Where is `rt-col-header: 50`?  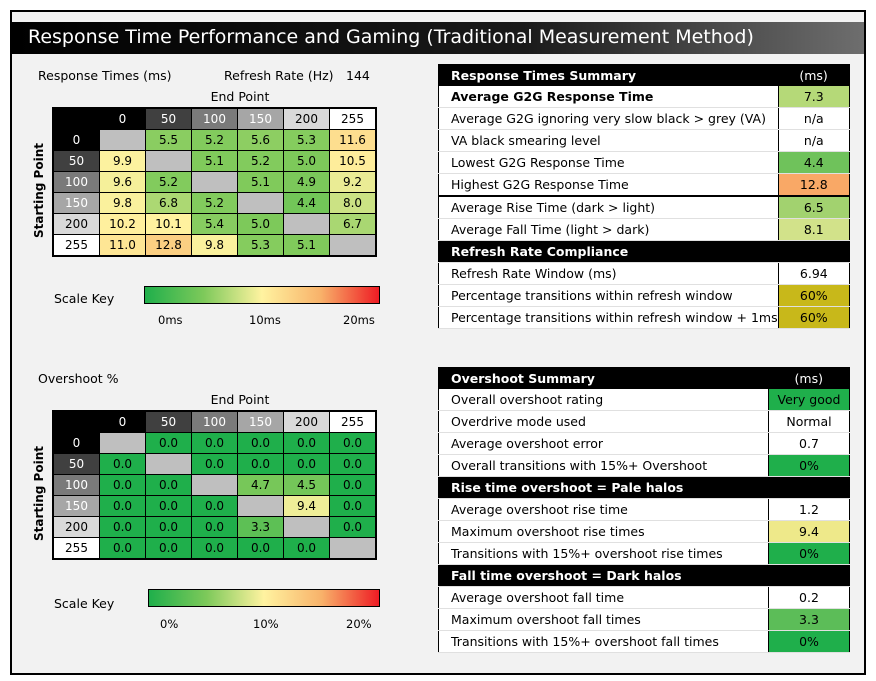 rt-col-header: 50 is located at coordinates (168, 118).